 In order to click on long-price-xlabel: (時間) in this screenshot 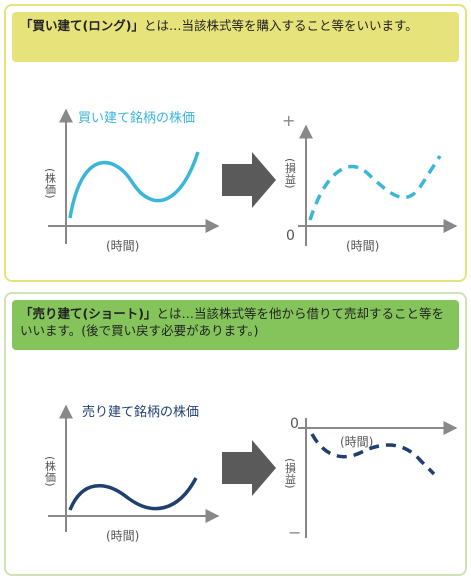, I will do `click(122, 246)`.